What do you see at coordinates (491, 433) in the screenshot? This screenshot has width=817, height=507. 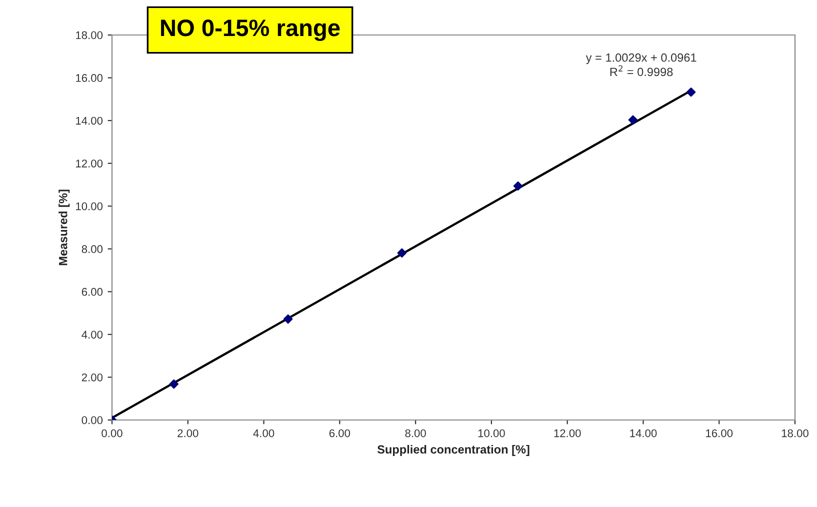 I see `x-tick-label: 10.00` at bounding box center [491, 433].